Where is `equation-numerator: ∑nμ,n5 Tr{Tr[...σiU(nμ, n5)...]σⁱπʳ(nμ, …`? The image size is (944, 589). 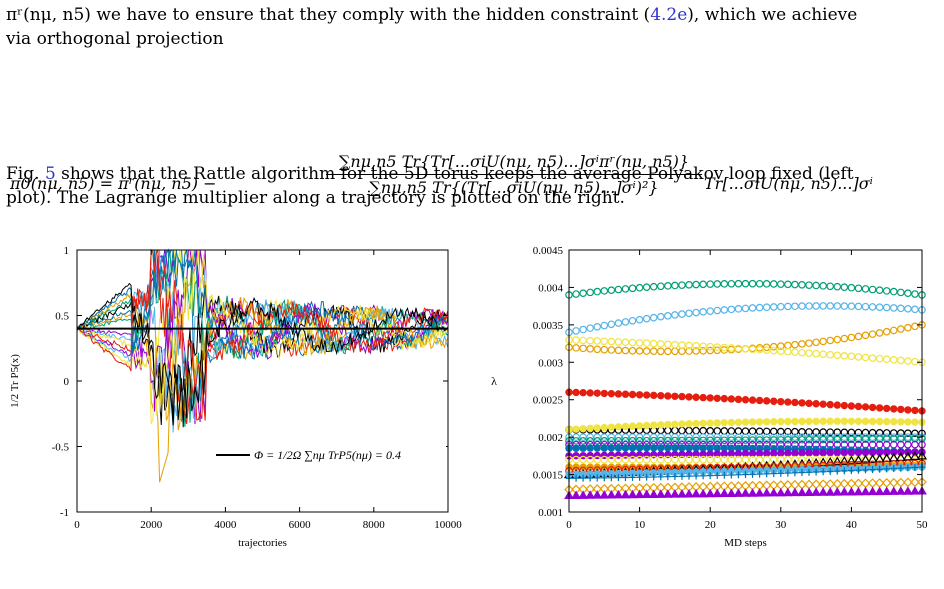
equation-numerator: ∑nμ,n5 Tr{Tr[...σiU(nμ, n5)...]σⁱπʳ(nμ, … is located at coordinates (514, 163).